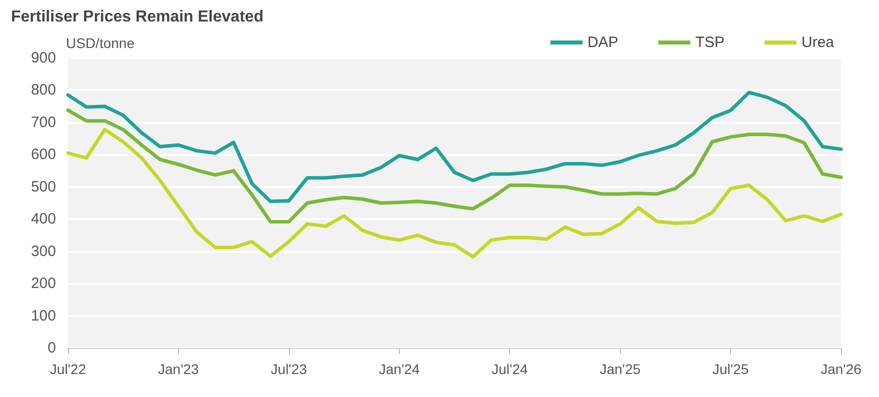 The height and width of the screenshot is (397, 879). What do you see at coordinates (43, 219) in the screenshot?
I see `y-tick-label: 400` at bounding box center [43, 219].